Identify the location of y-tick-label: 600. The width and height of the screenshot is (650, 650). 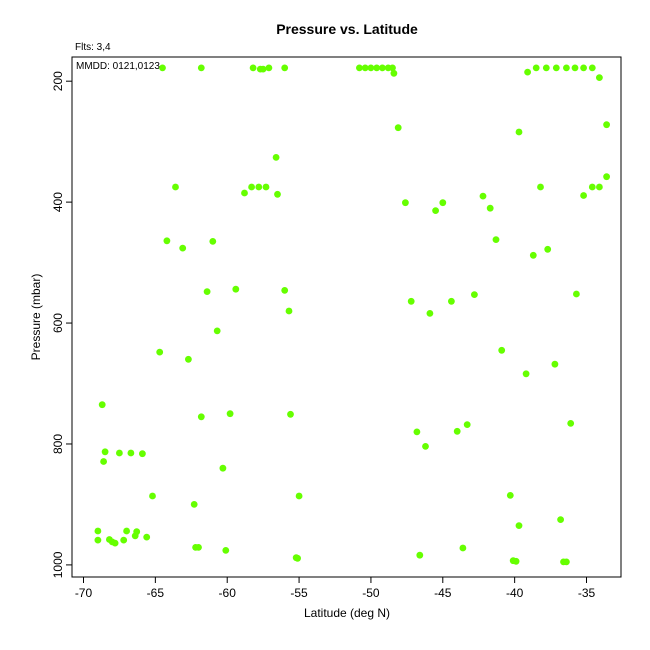
(58, 323).